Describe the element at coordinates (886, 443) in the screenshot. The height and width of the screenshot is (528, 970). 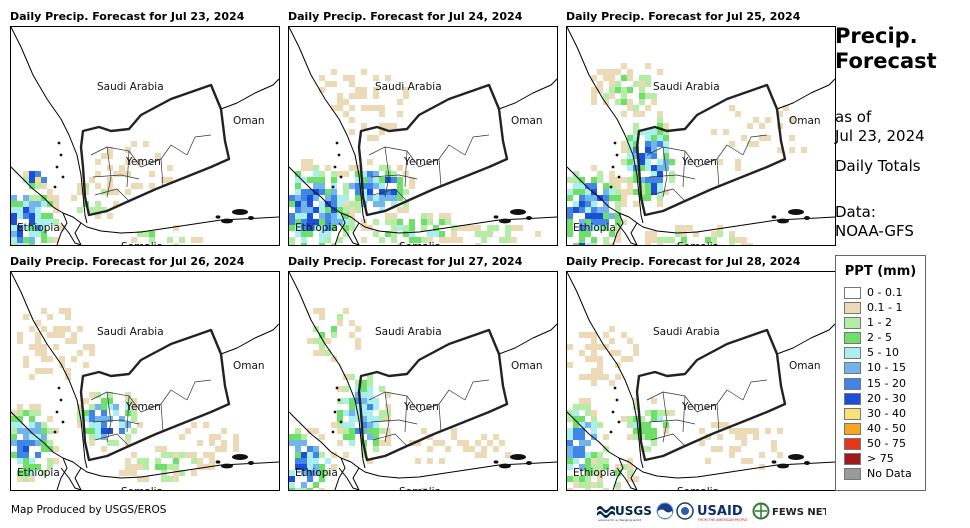
I see `legend-label: 50 - 75` at that location.